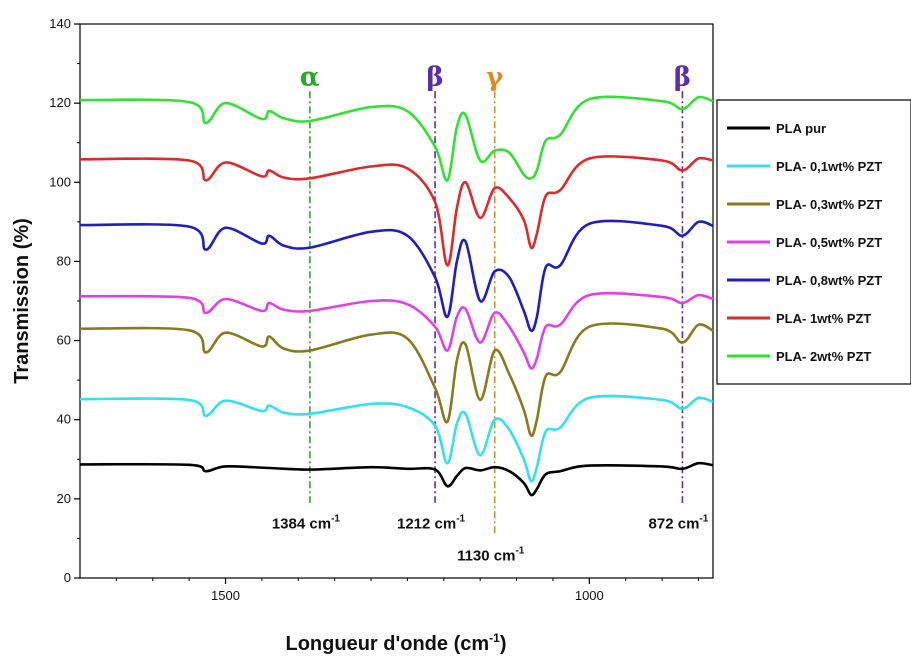 The width and height of the screenshot is (911, 666). I want to click on legend-label: PLA pur, so click(801, 128).